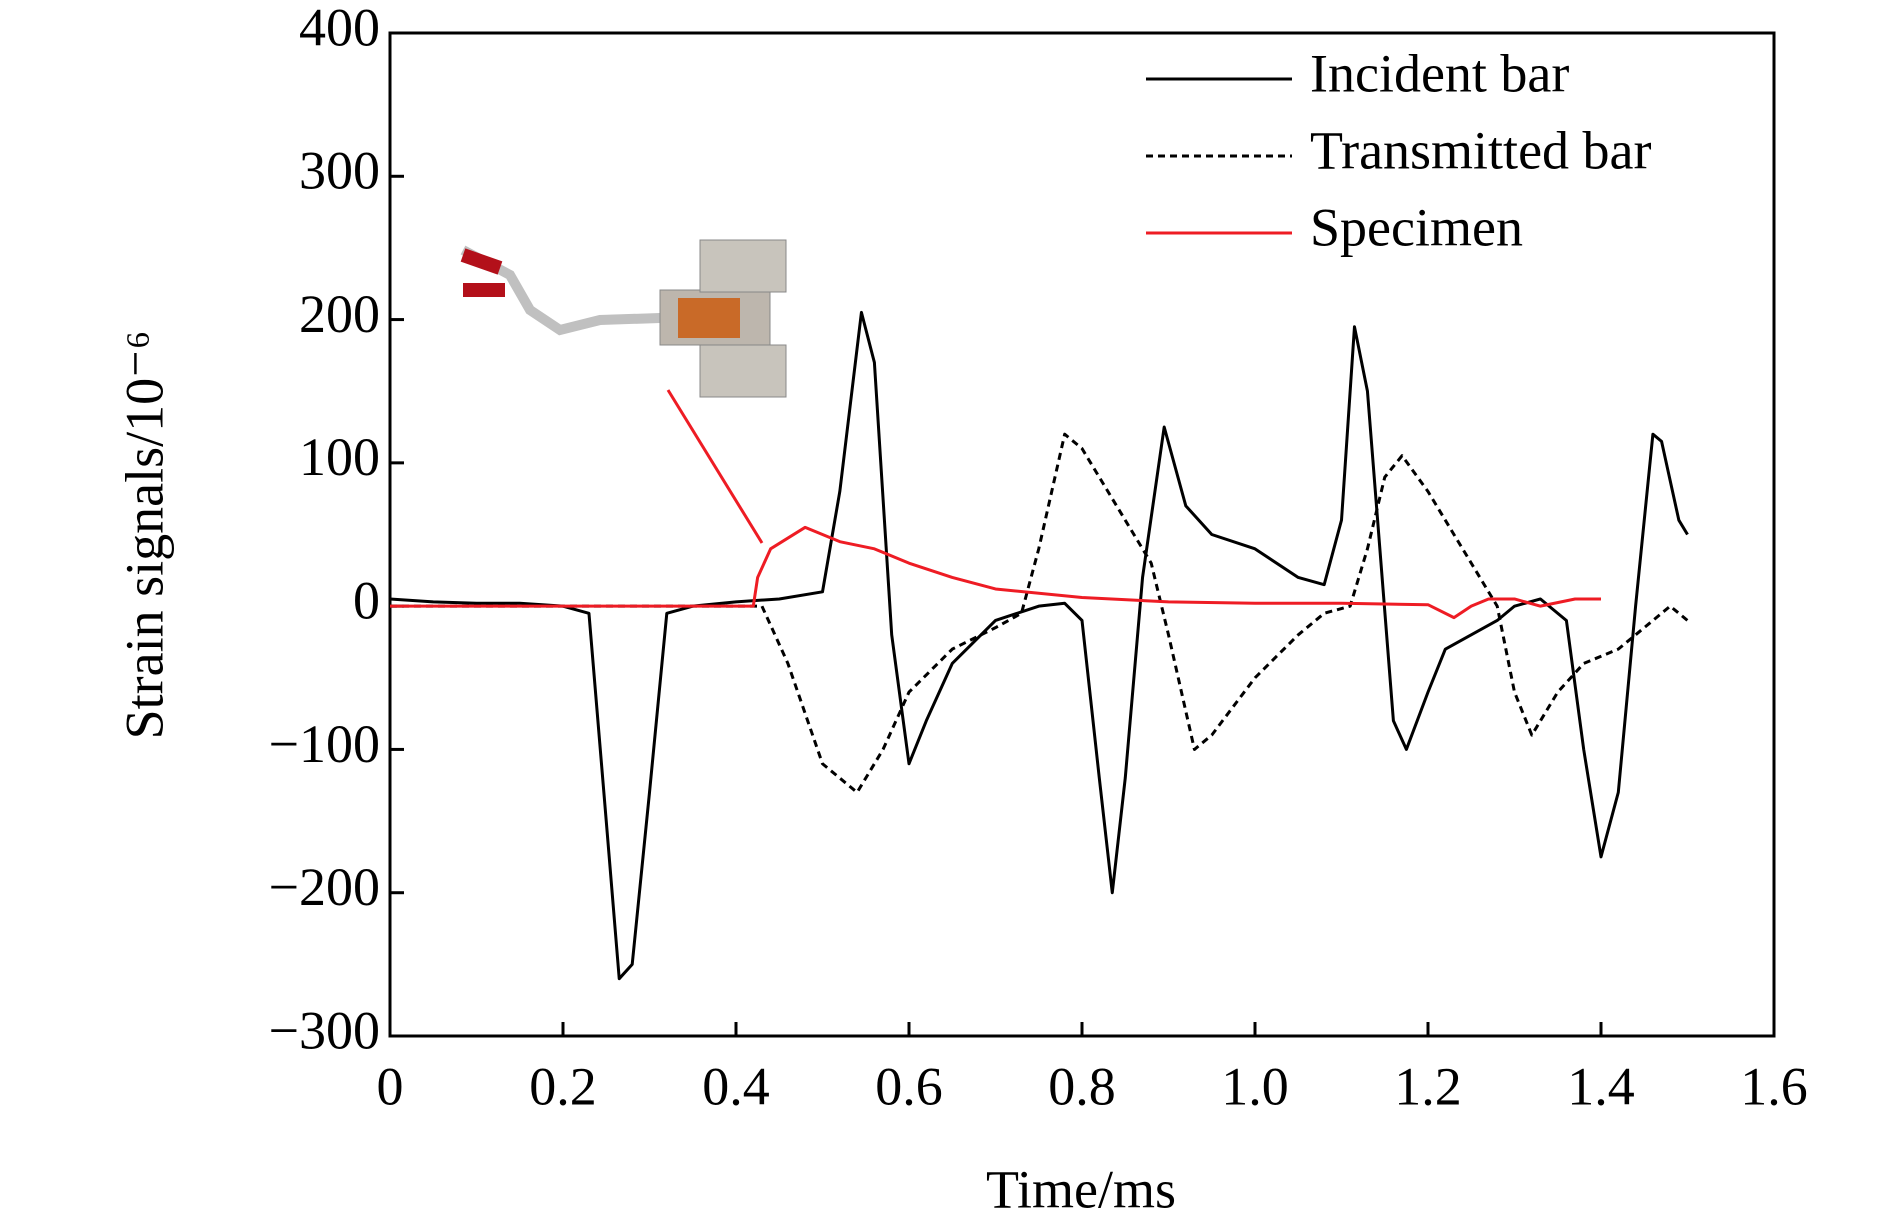 The image size is (1890, 1221). I want to click on y-tick-label: −200, so click(324, 887).